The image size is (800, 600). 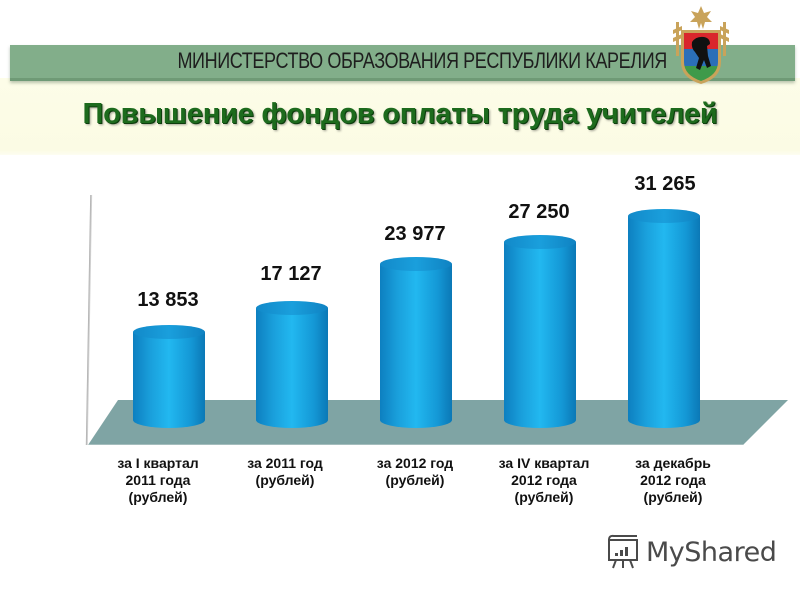 What do you see at coordinates (438, 422) in the screenshot?
I see `chart-floor` at bounding box center [438, 422].